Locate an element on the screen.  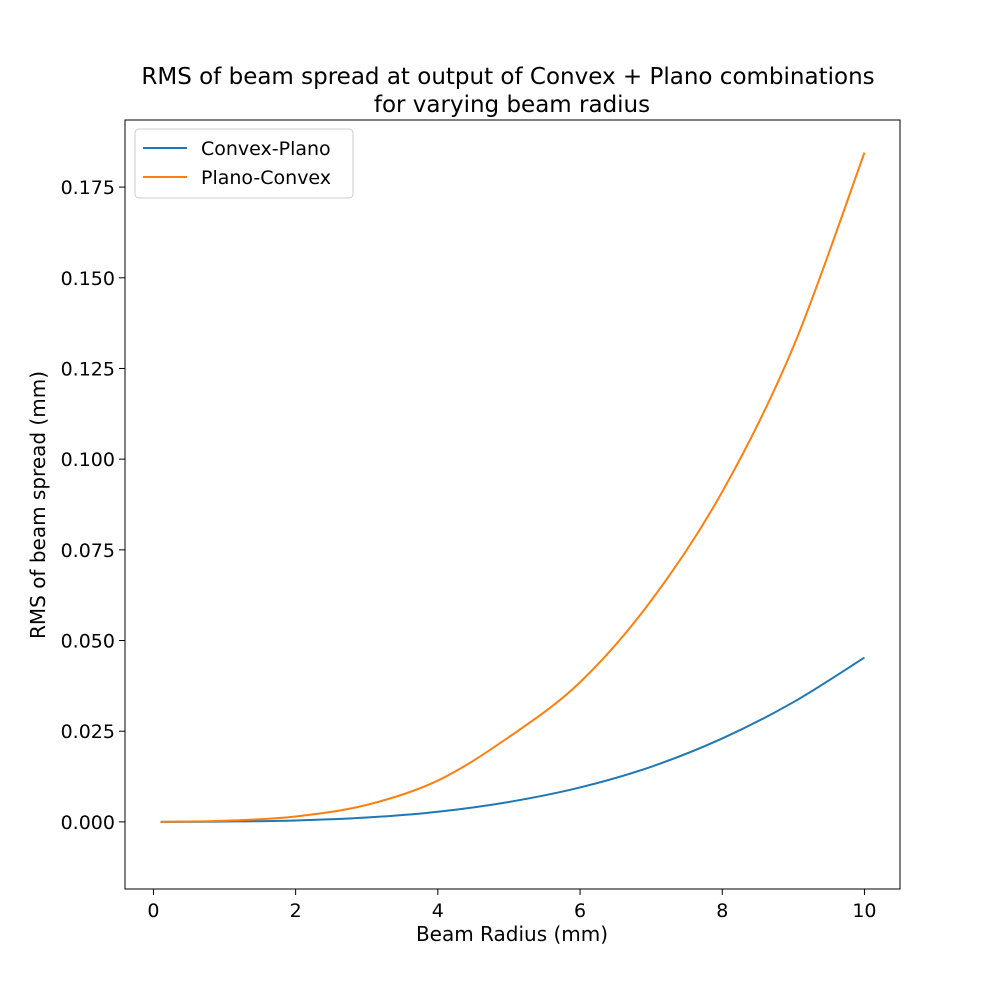
x-tick-label: 10 is located at coordinates (864, 911).